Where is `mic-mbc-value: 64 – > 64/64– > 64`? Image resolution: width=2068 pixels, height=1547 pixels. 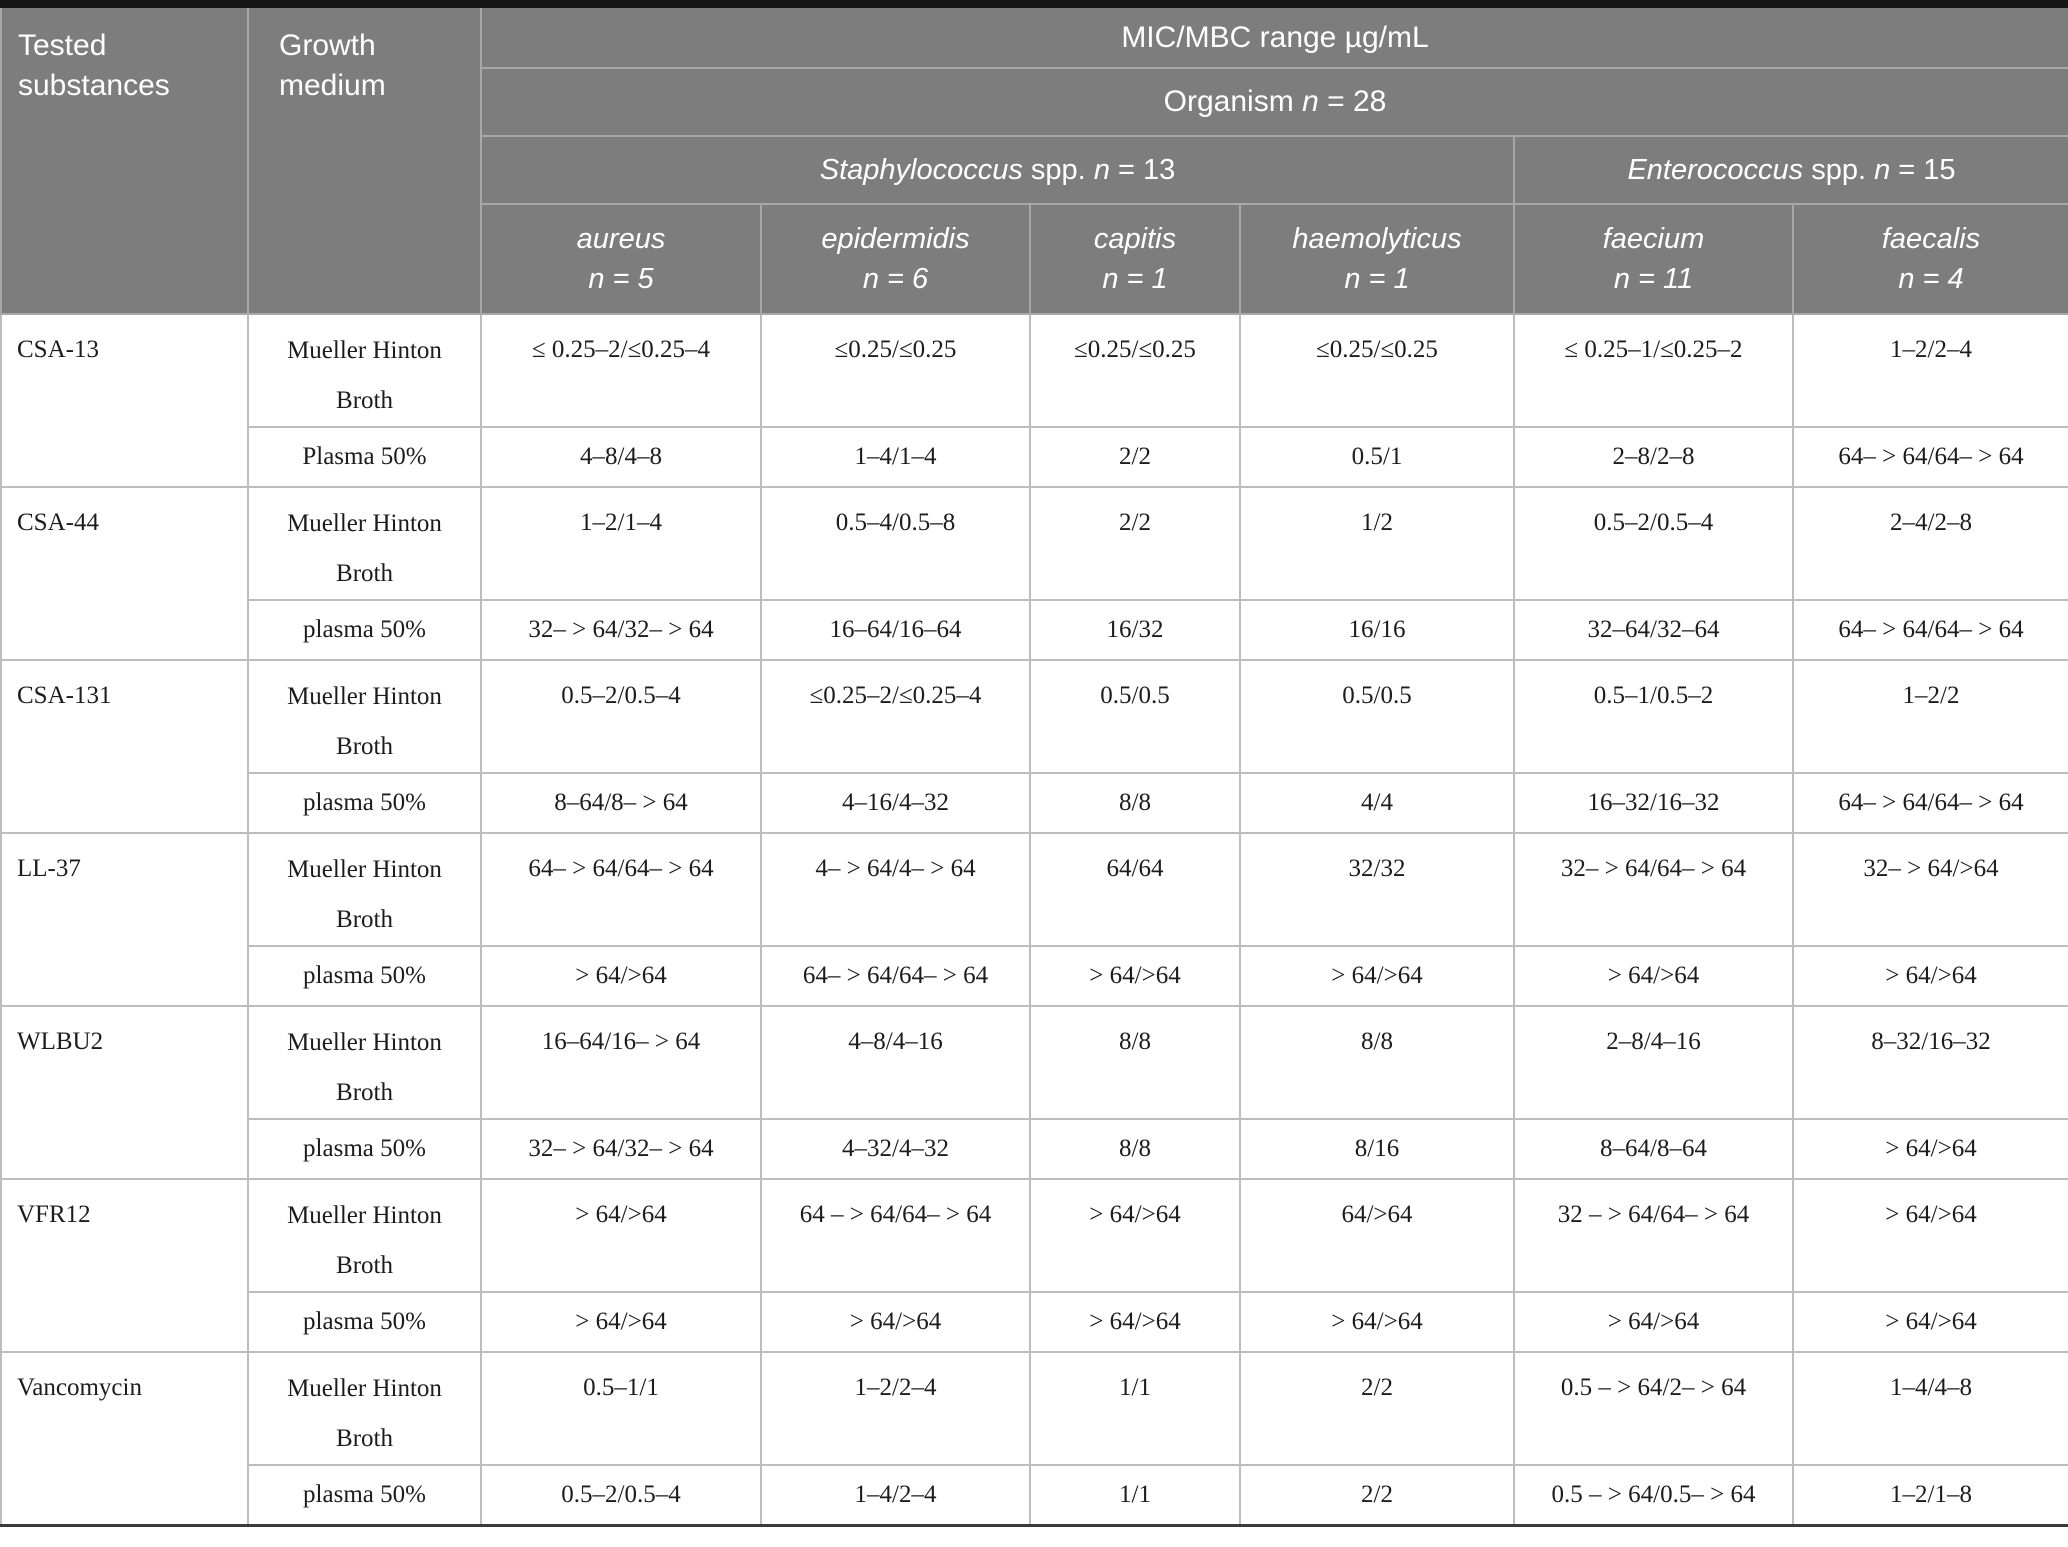
mic-mbc-value: 64 – > 64/64– > 64 is located at coordinates (895, 1235).